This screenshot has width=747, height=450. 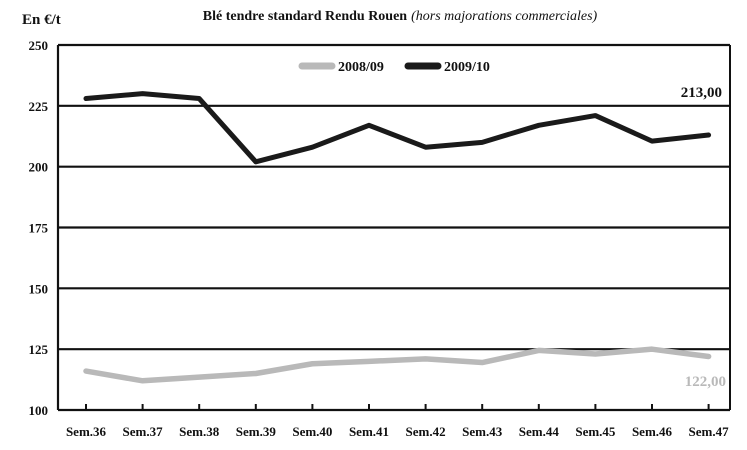 I want to click on legend-label-2009-10: 2009/10, so click(x=467, y=67).